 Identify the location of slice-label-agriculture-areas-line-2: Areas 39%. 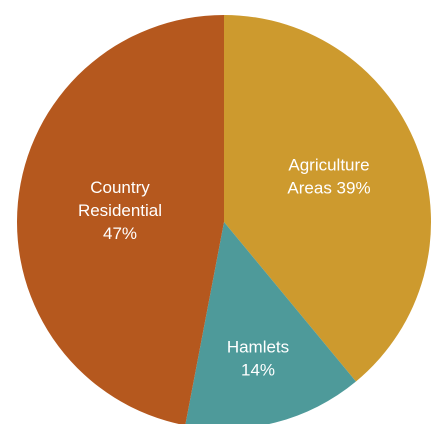
(328, 188).